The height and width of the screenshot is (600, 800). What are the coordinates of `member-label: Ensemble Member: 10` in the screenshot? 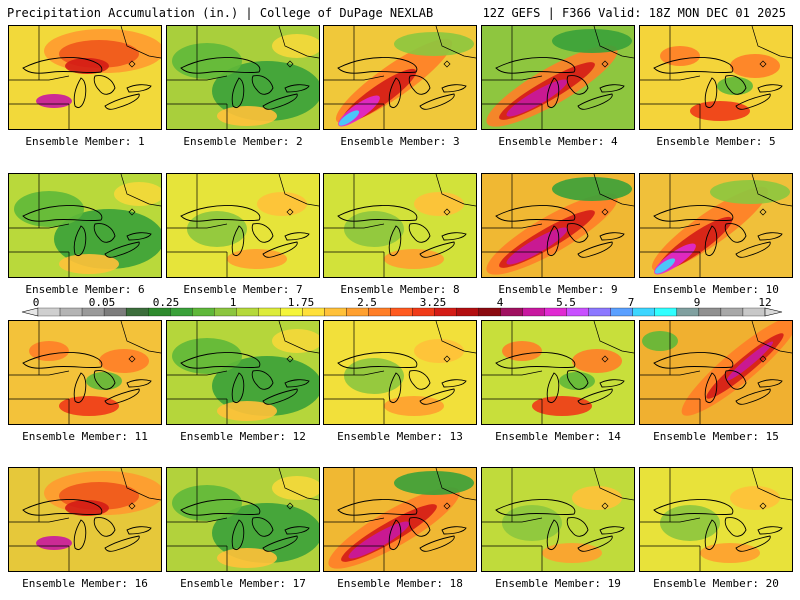 It's located at (716, 289).